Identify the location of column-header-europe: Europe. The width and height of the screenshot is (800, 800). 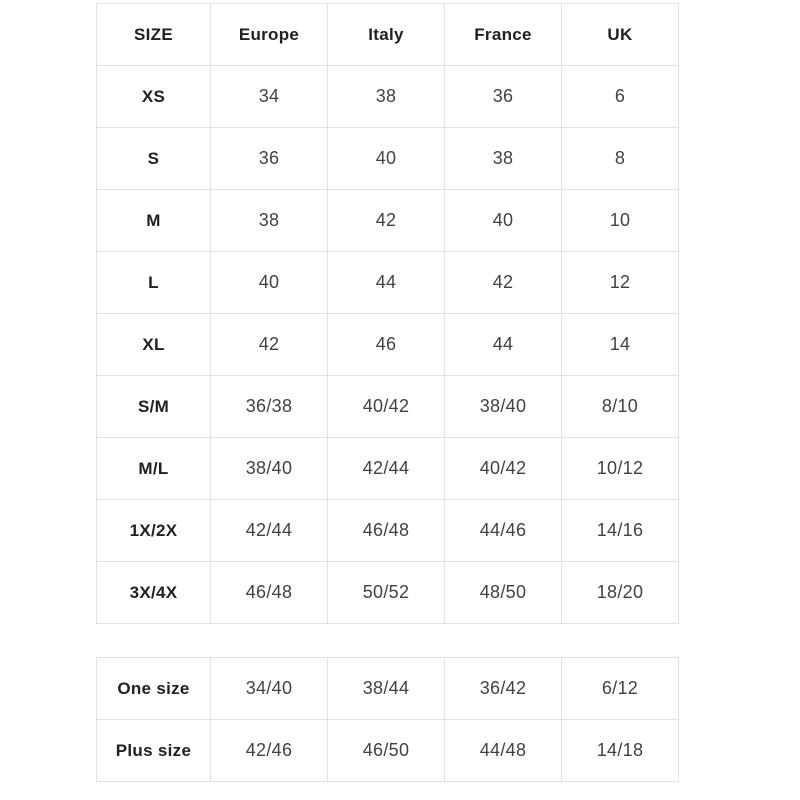
(269, 34).